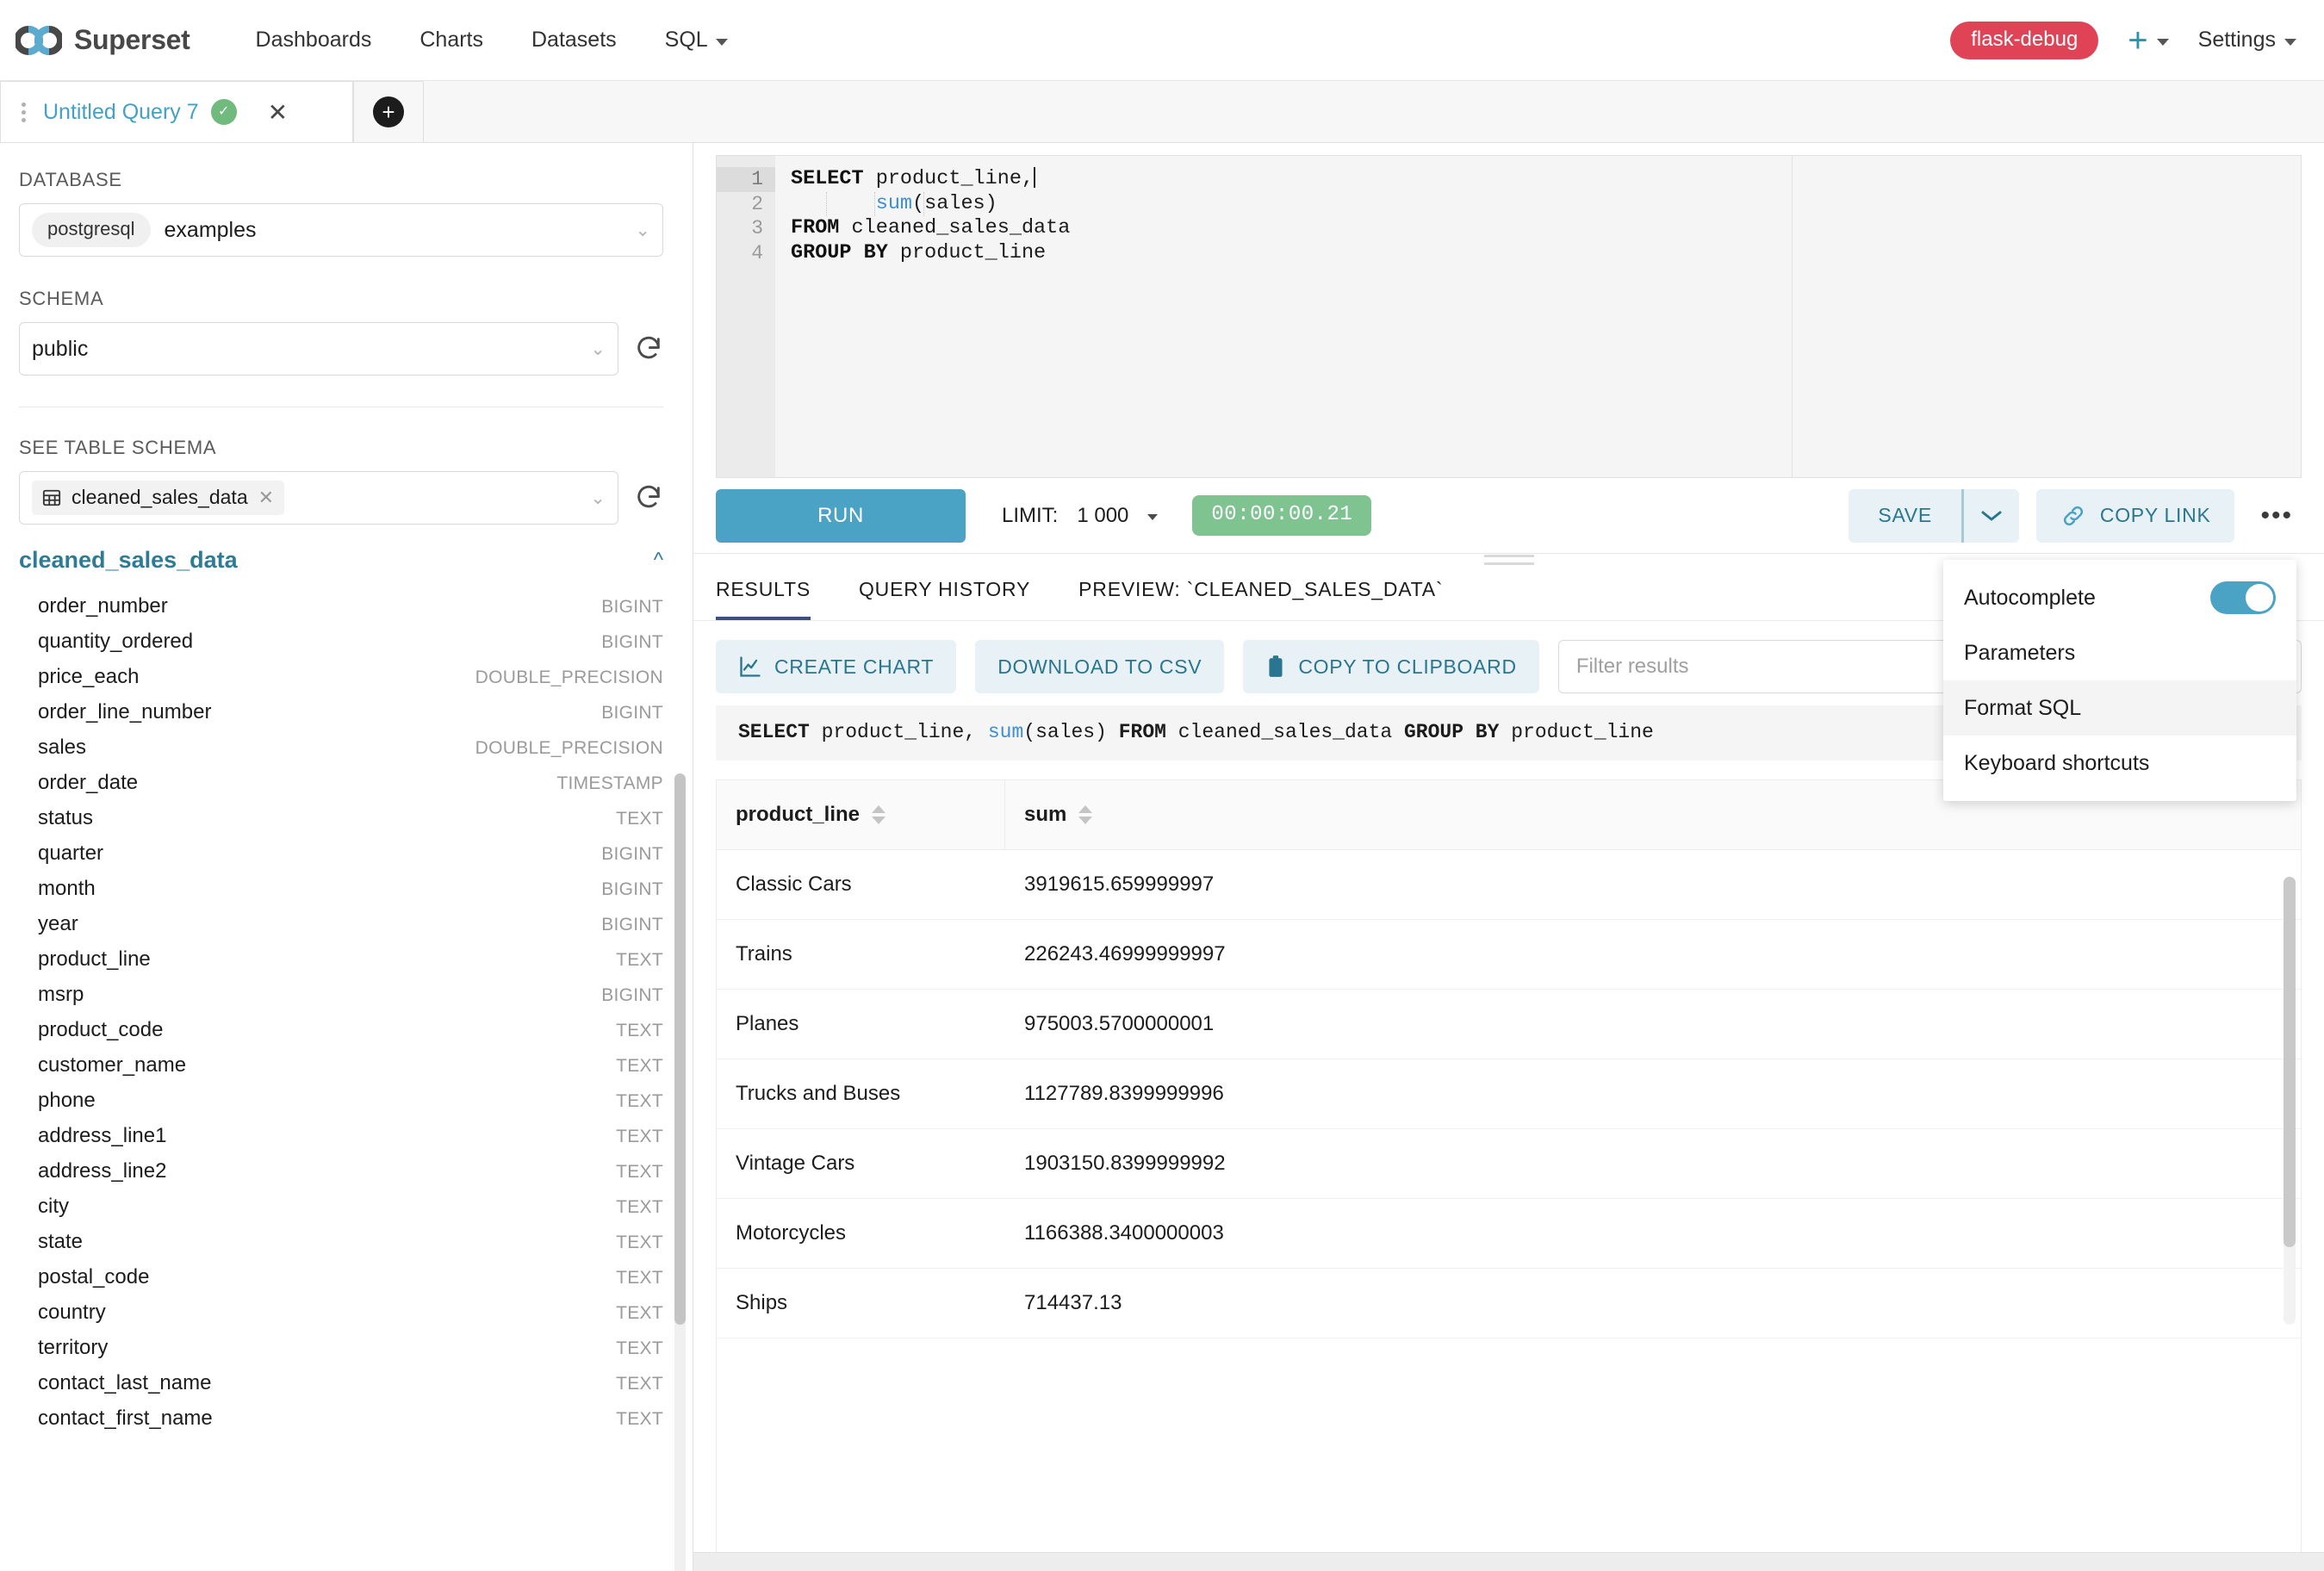 This screenshot has width=2324, height=1571. I want to click on copy-link-label: COPY LINK, so click(2155, 515).